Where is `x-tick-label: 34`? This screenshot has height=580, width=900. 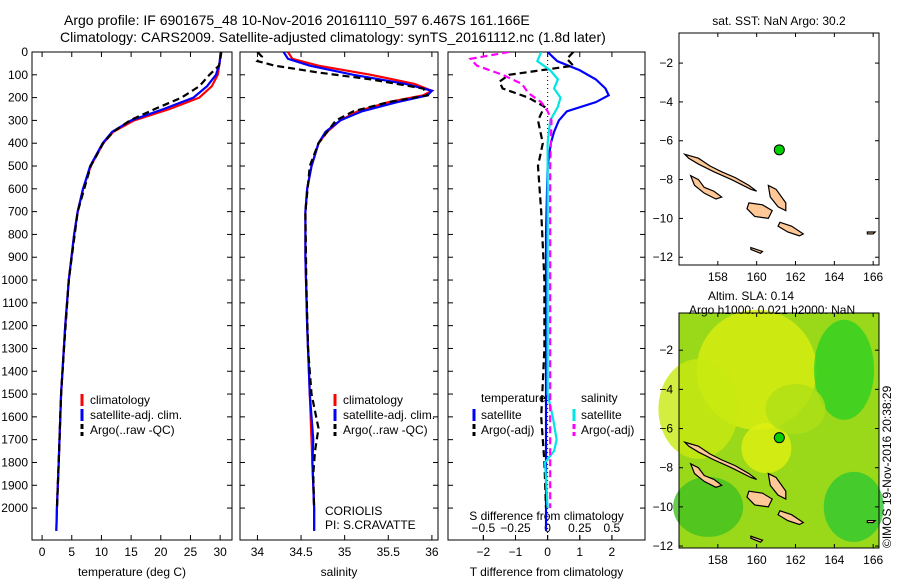
x-tick-label: 34 is located at coordinates (258, 552).